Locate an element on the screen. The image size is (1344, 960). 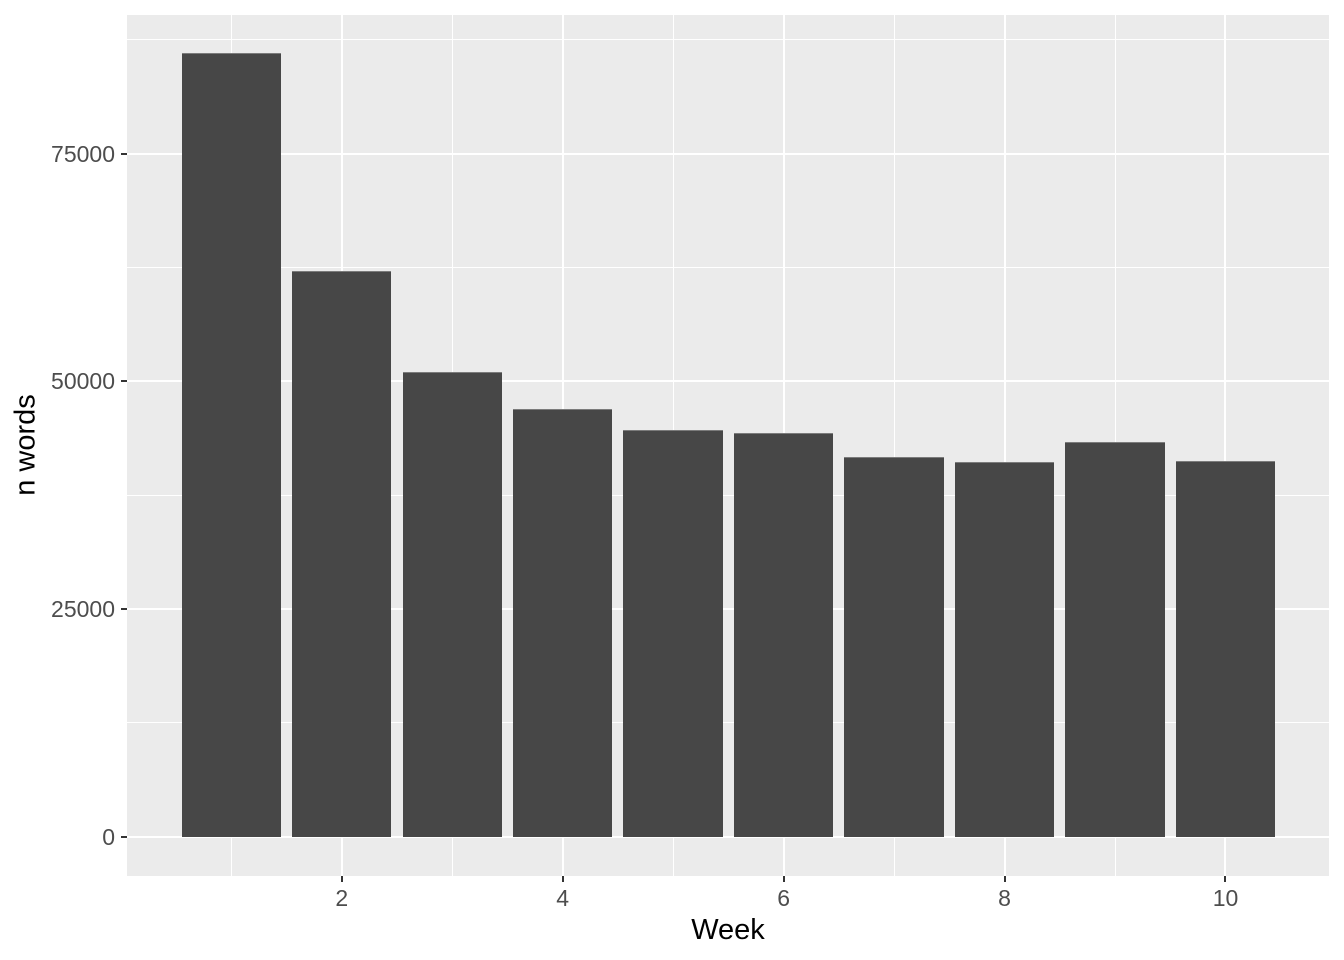
y-tick-label: 50000 is located at coordinates (83, 381).